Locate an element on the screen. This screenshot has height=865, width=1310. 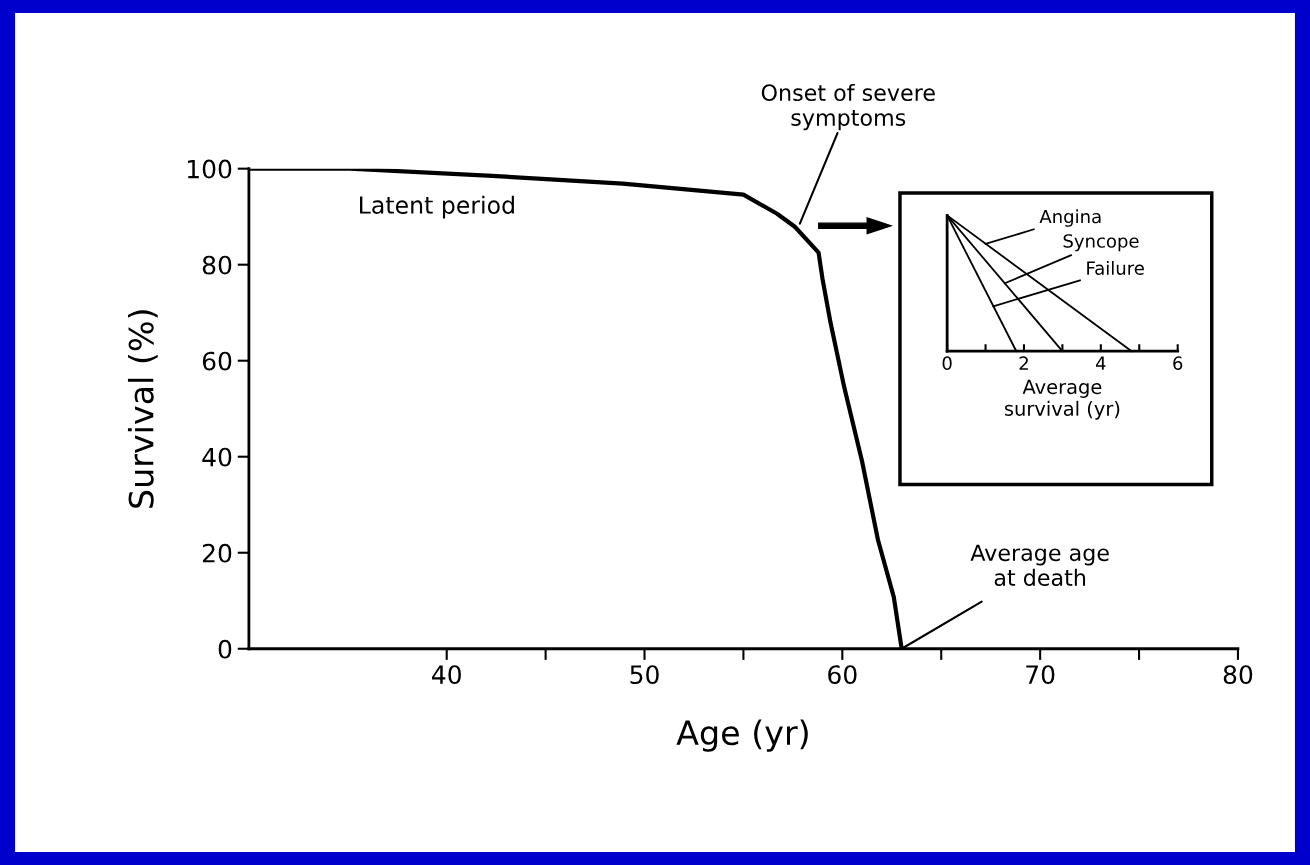
x-tick-label: 4 is located at coordinates (1100, 363).